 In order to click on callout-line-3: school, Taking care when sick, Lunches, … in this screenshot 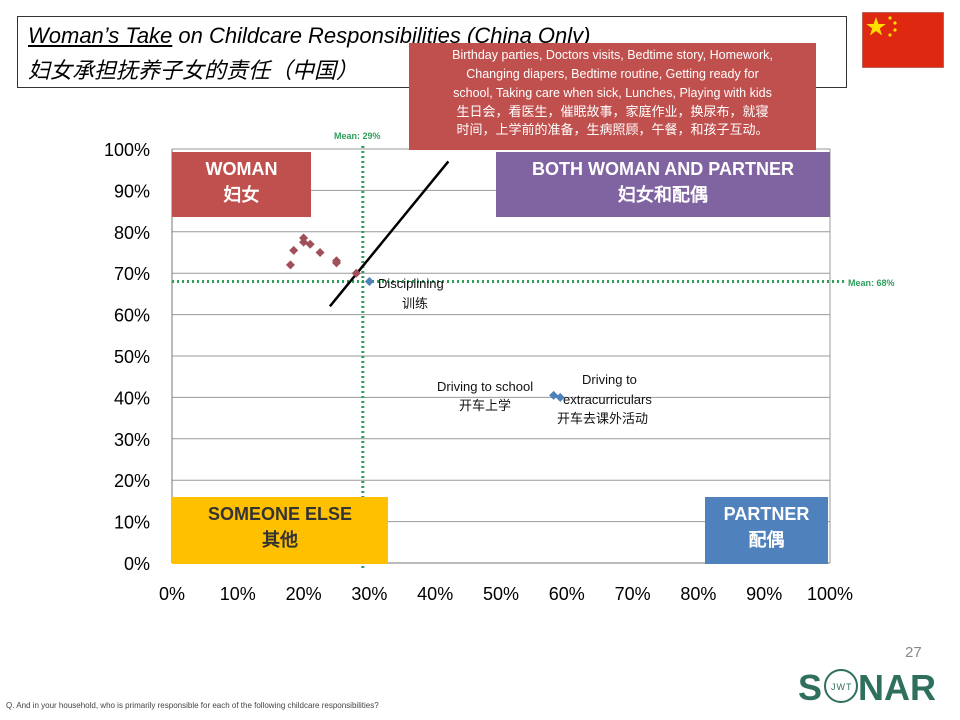, I will do `click(612, 93)`.